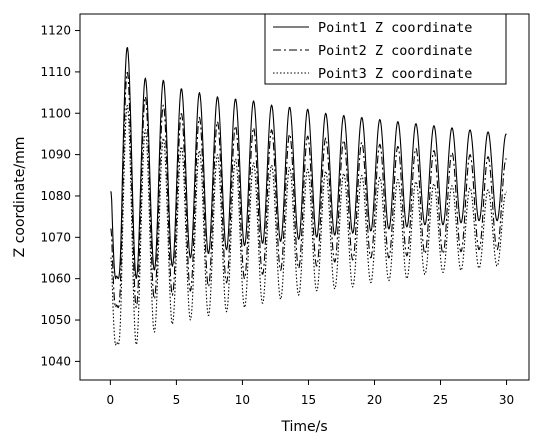  I want to click on y-tick-label: 1120, so click(55, 31).